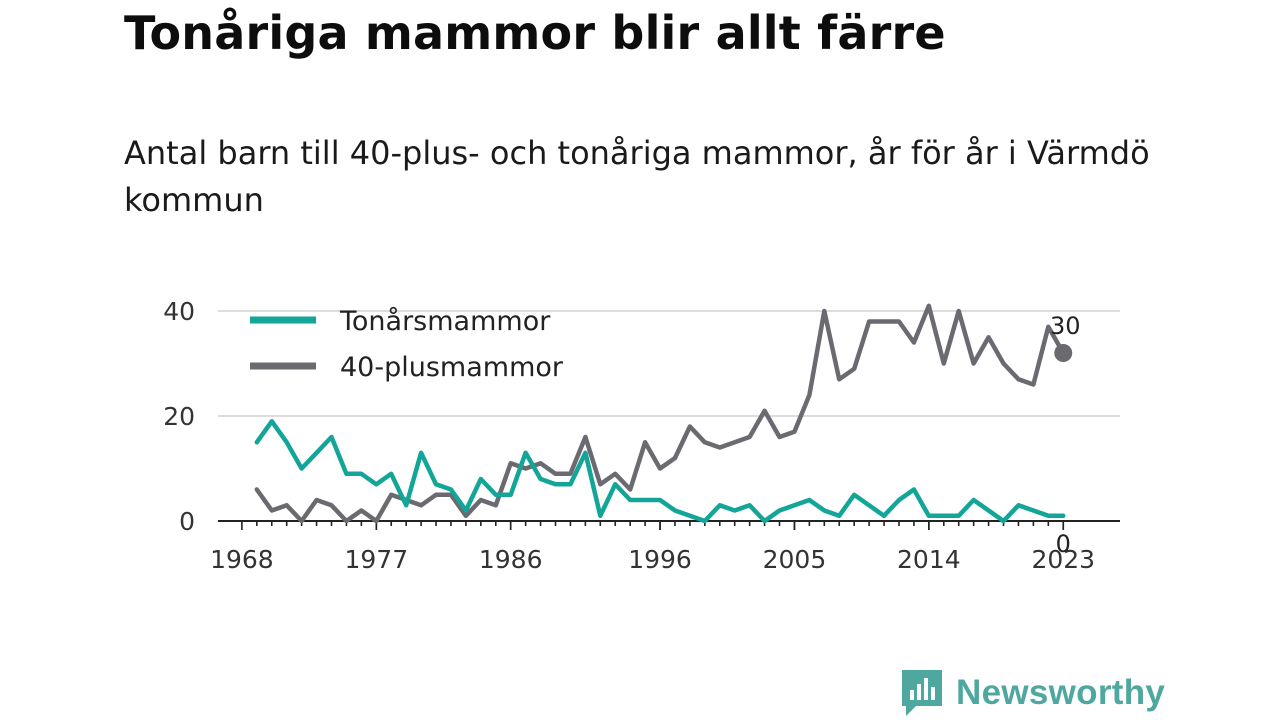  What do you see at coordinates (929, 559) in the screenshot?
I see `x-tick-label: 2014` at bounding box center [929, 559].